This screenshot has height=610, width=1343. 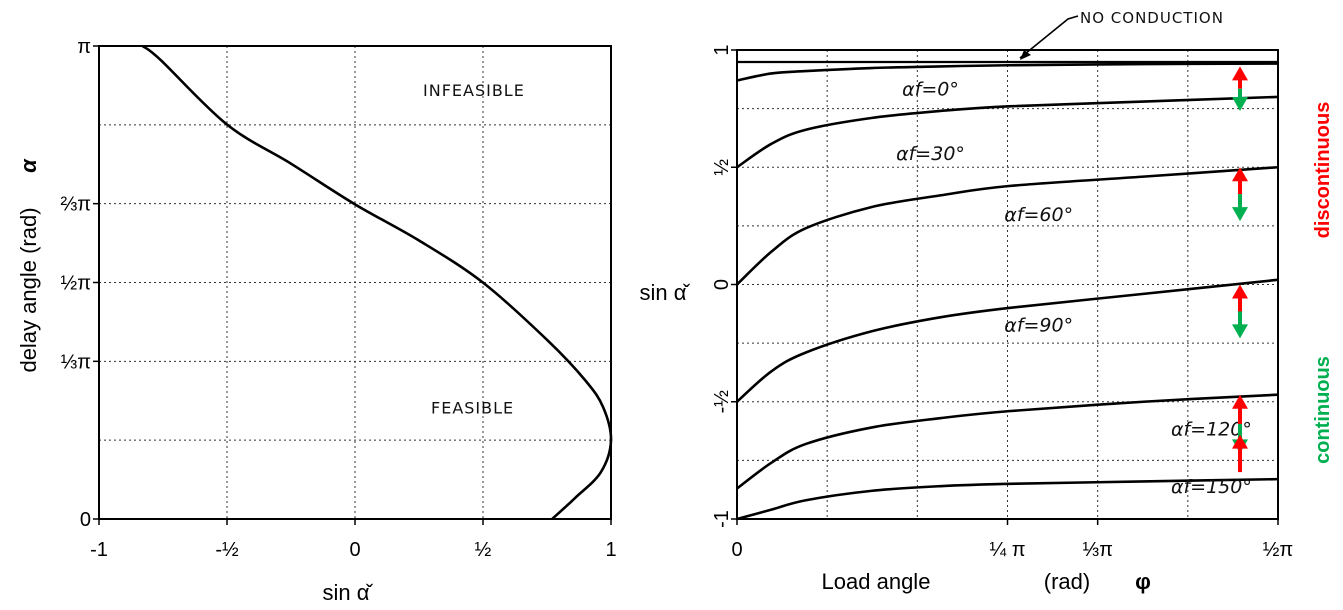 What do you see at coordinates (1038, 215) in the screenshot?
I see `series-label: αf=60°` at bounding box center [1038, 215].